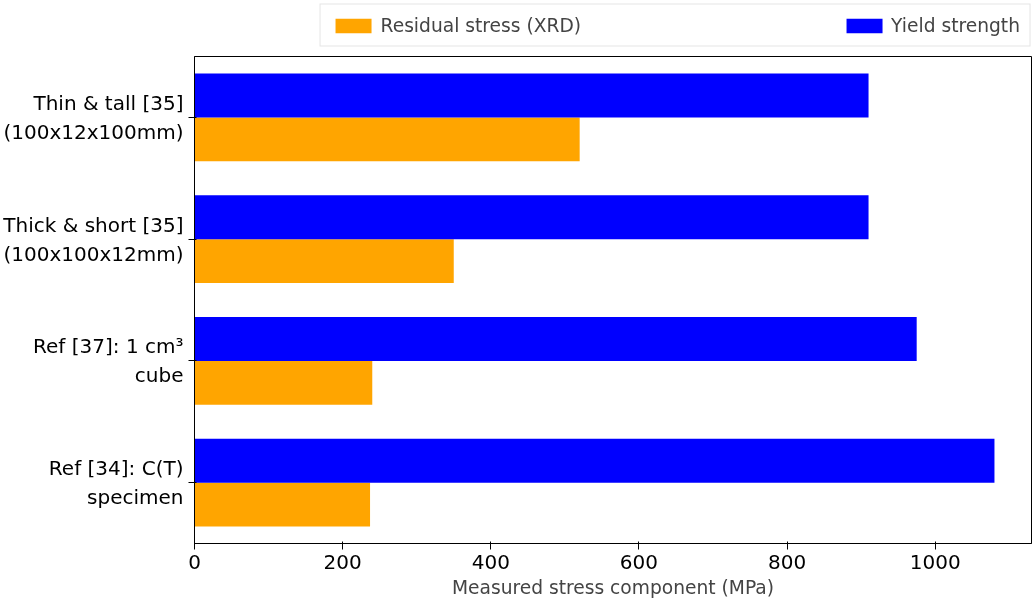 The image size is (1033, 604). I want to click on x-tick-label: 600, so click(639, 561).